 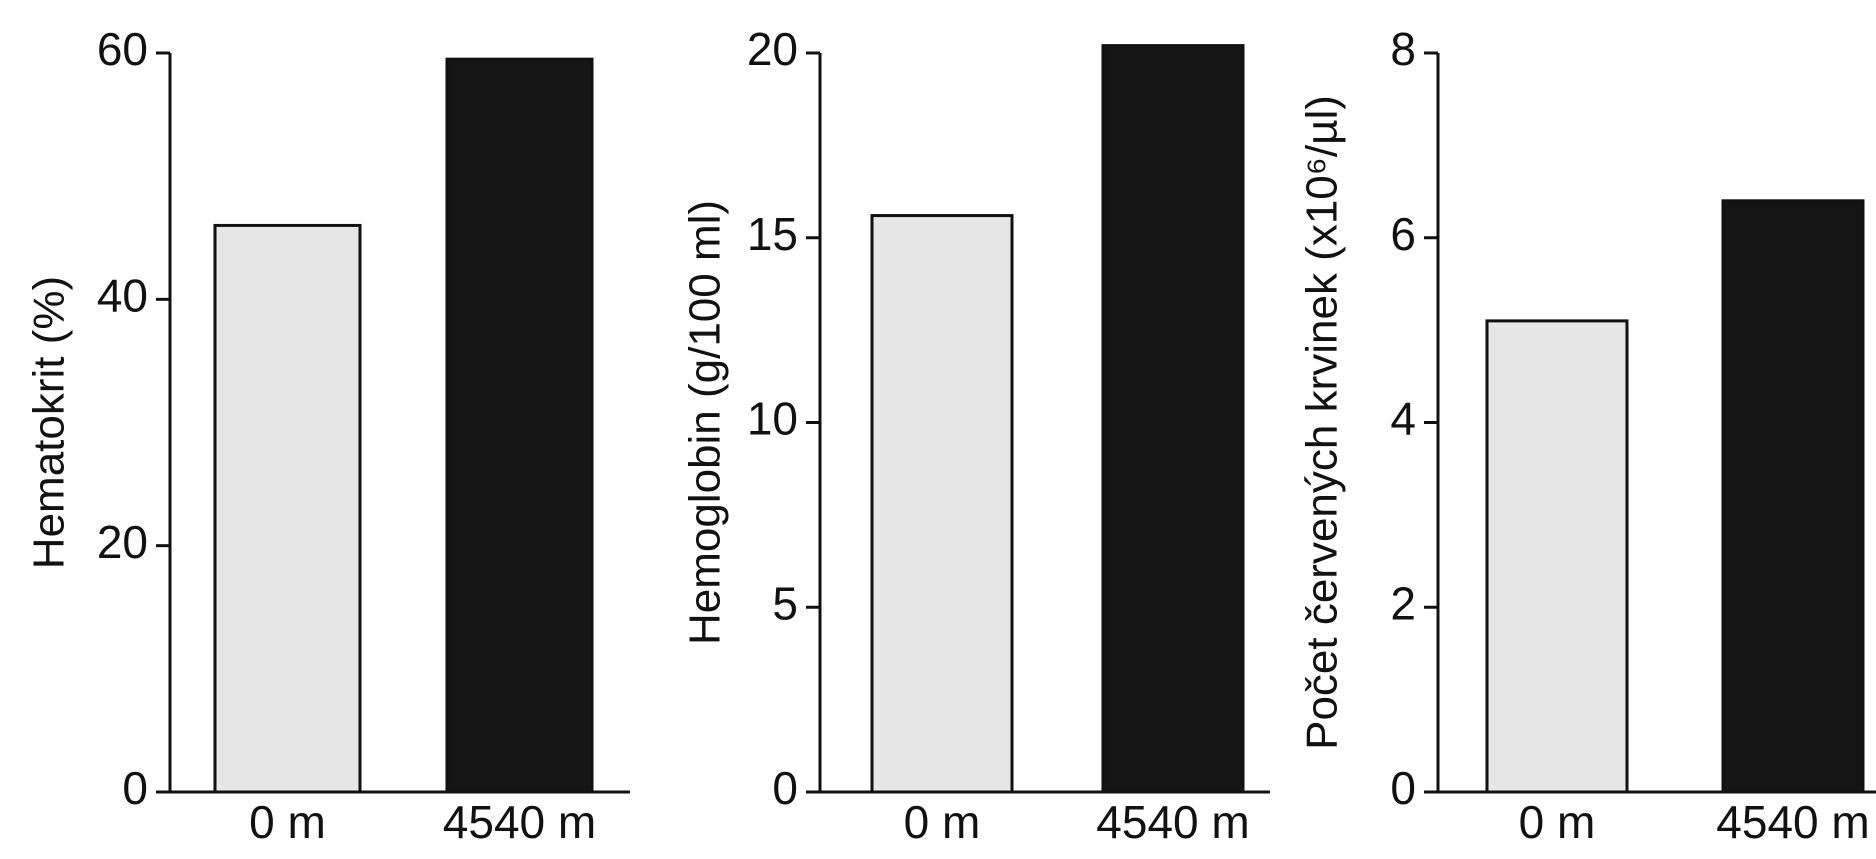 I want to click on y-tick-label: 2, so click(x=1403, y=603).